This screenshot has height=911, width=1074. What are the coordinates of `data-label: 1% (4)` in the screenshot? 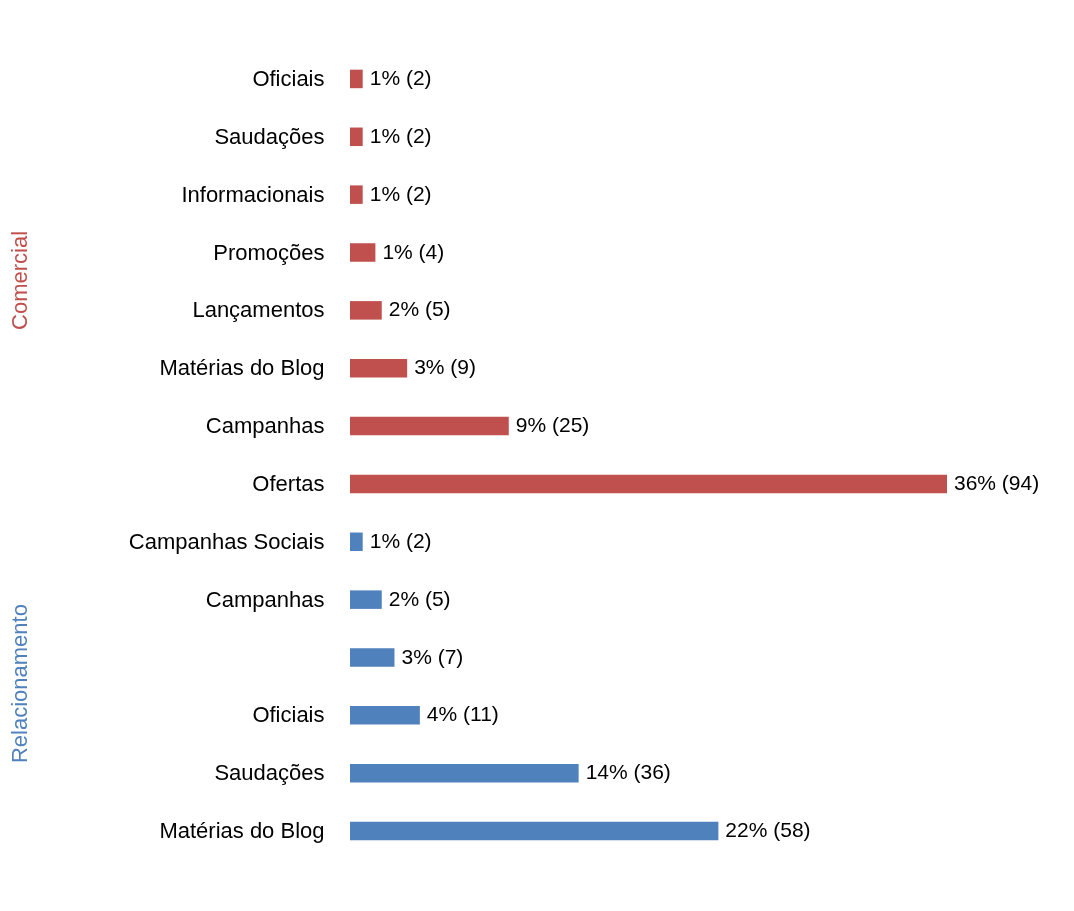 It's located at (413, 251).